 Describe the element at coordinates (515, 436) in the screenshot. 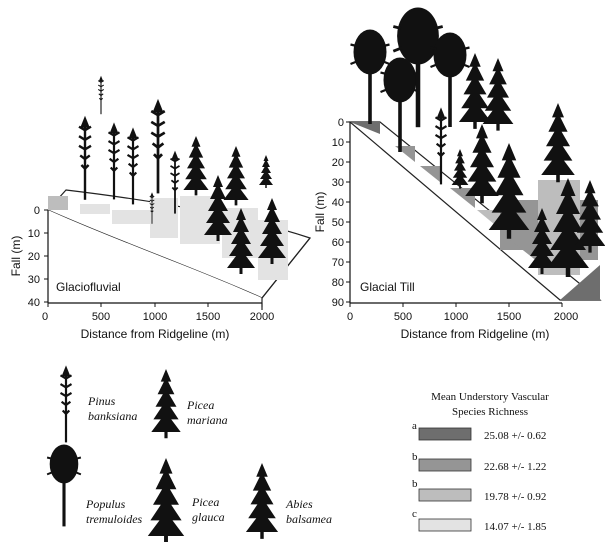

I see `richness-value-0: 25.08 +/- 0.62` at that location.